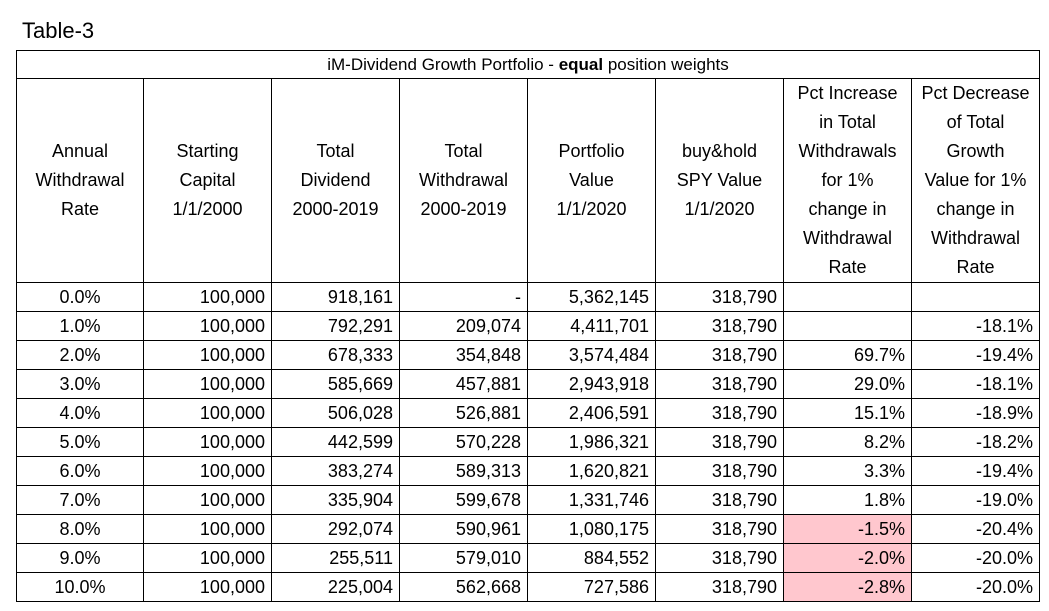 This screenshot has width=1049, height=611. I want to click on cell-portfolio-value: 1,080,175, so click(591, 529).